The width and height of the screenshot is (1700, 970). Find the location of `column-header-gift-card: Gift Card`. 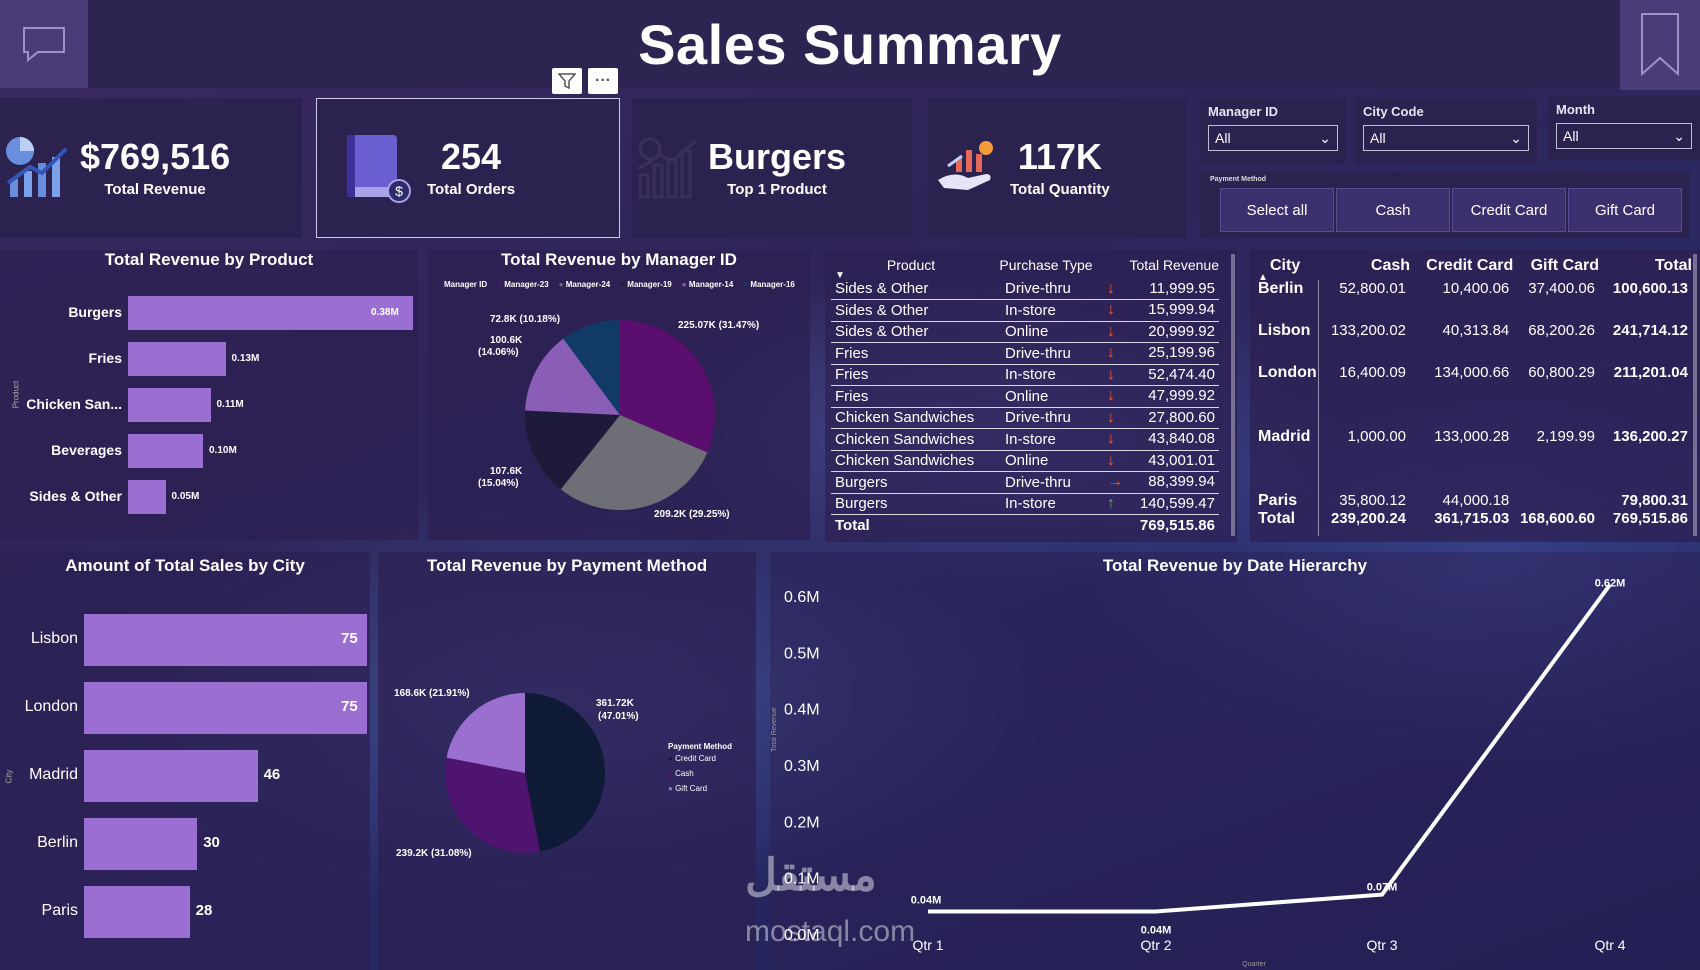

column-header-gift-card: Gift Card is located at coordinates (1565, 265).